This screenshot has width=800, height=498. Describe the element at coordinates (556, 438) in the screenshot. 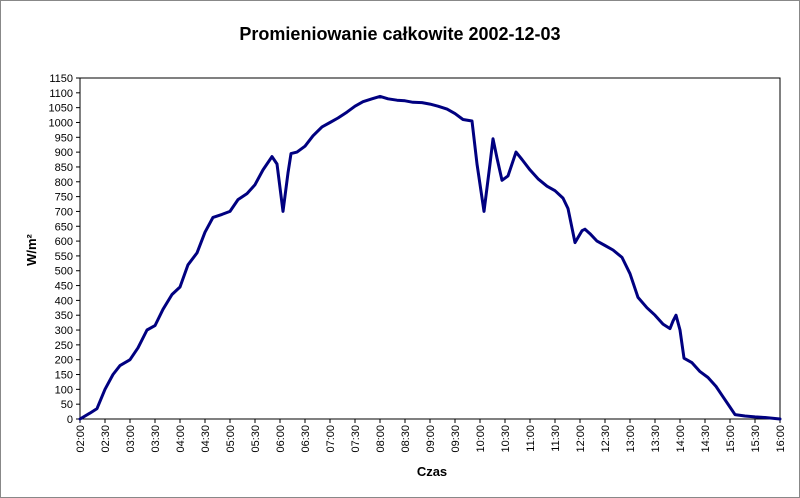

I see `x-tick-label: 11:30` at that location.